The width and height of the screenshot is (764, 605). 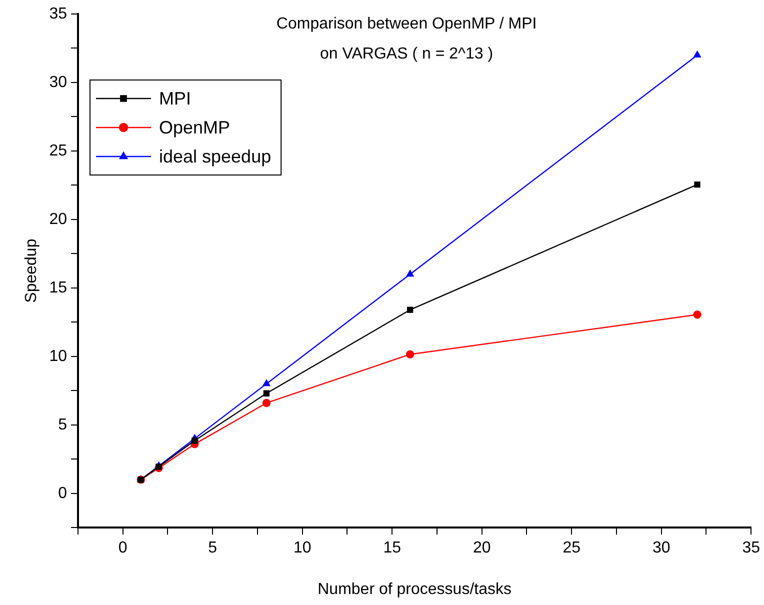 What do you see at coordinates (302, 548) in the screenshot?
I see `x-tick-label: 10` at bounding box center [302, 548].